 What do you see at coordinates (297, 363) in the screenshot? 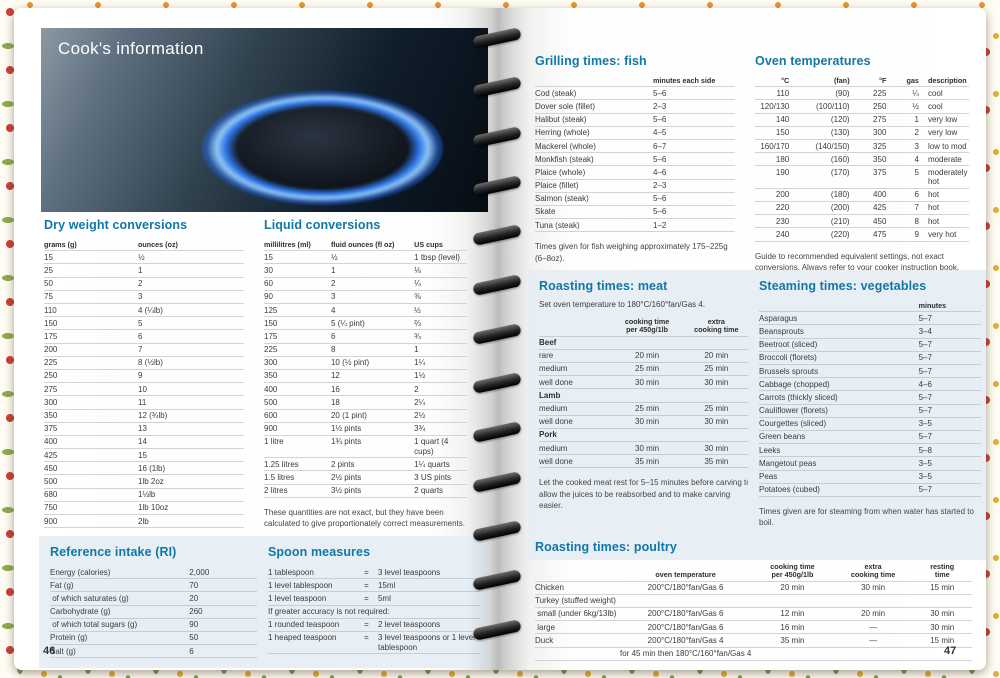
I see `table-cell: 300` at bounding box center [297, 363].